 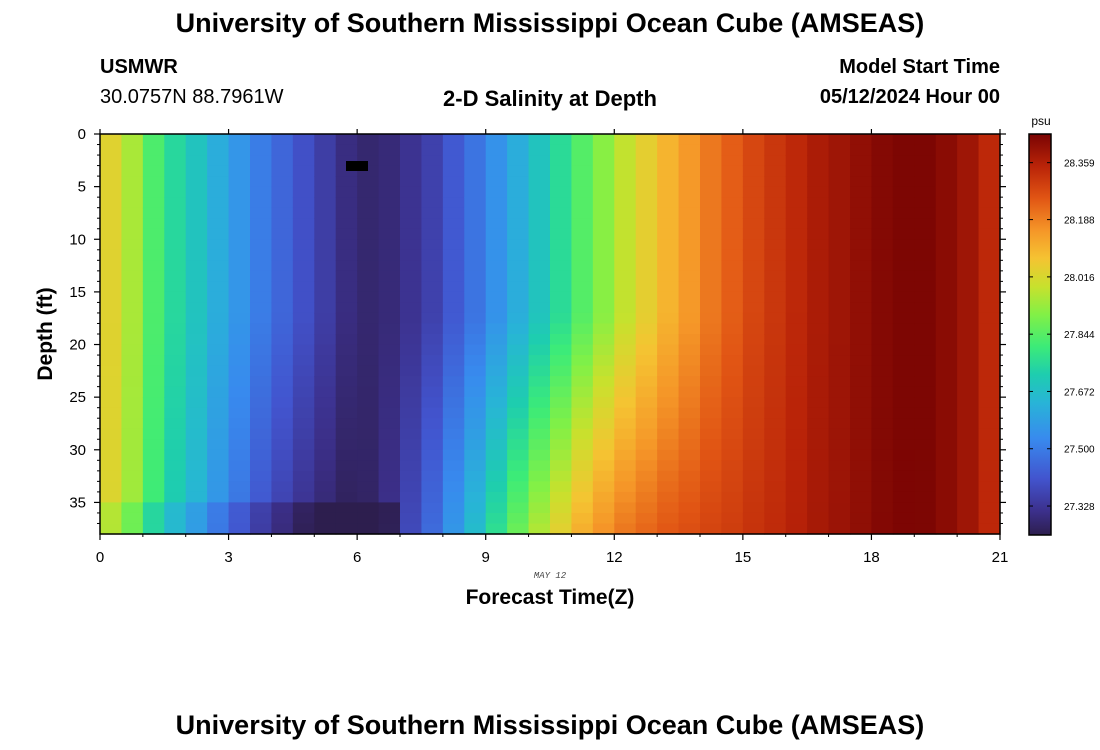 I want to click on station-name: USMWR, so click(x=139, y=67).